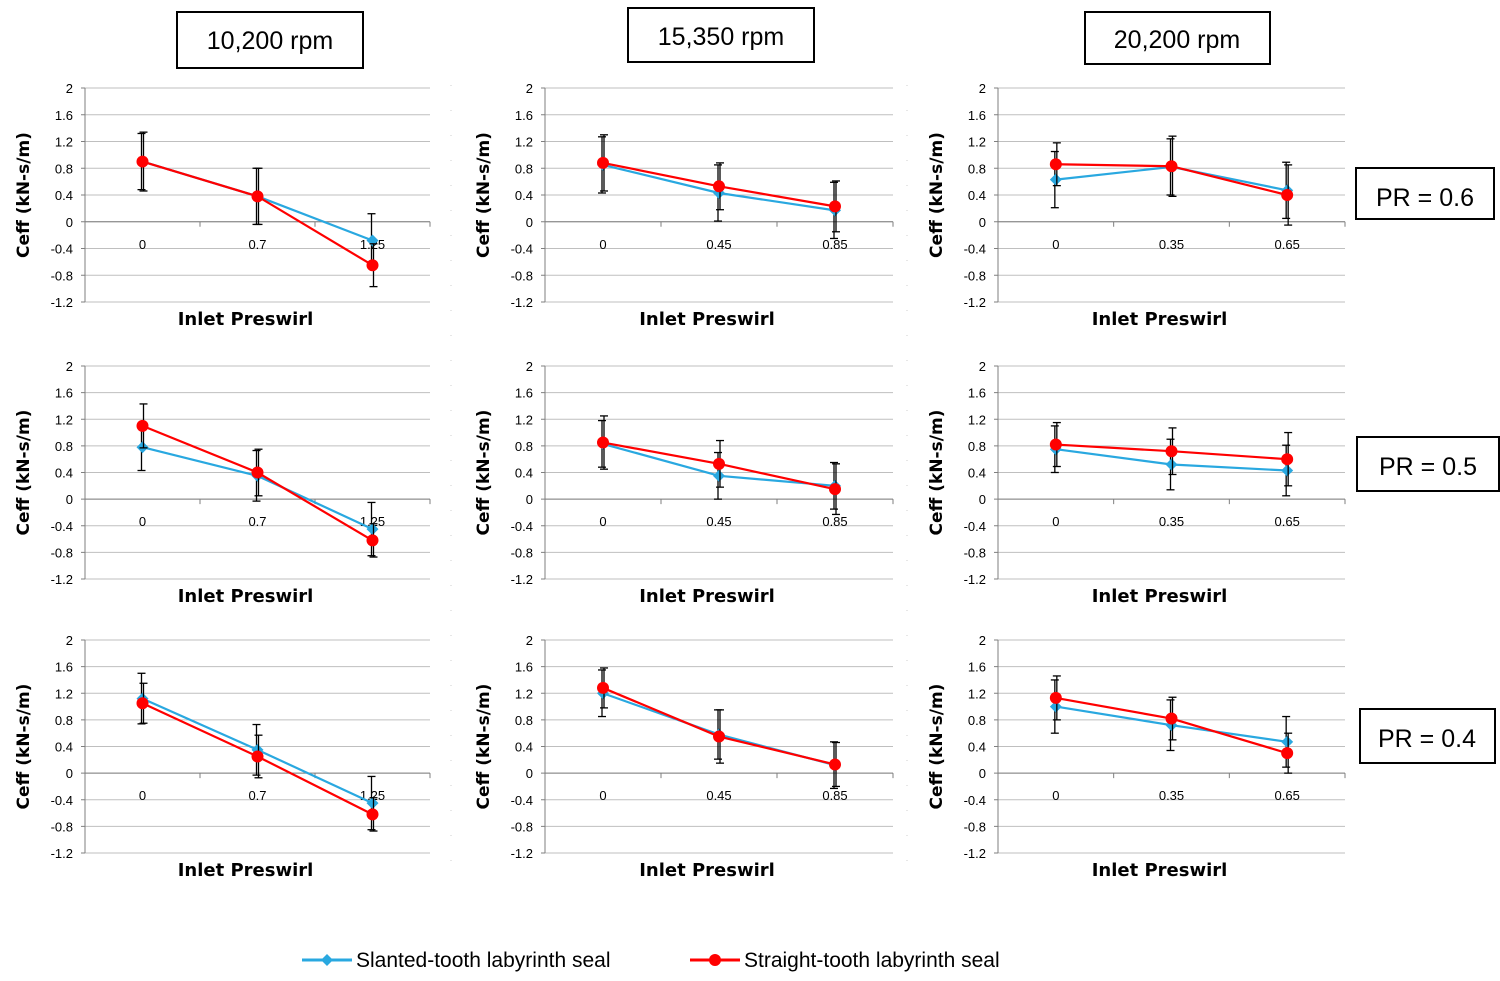  I want to click on pr-label-box-2: PR = 0.5, so click(1428, 464).